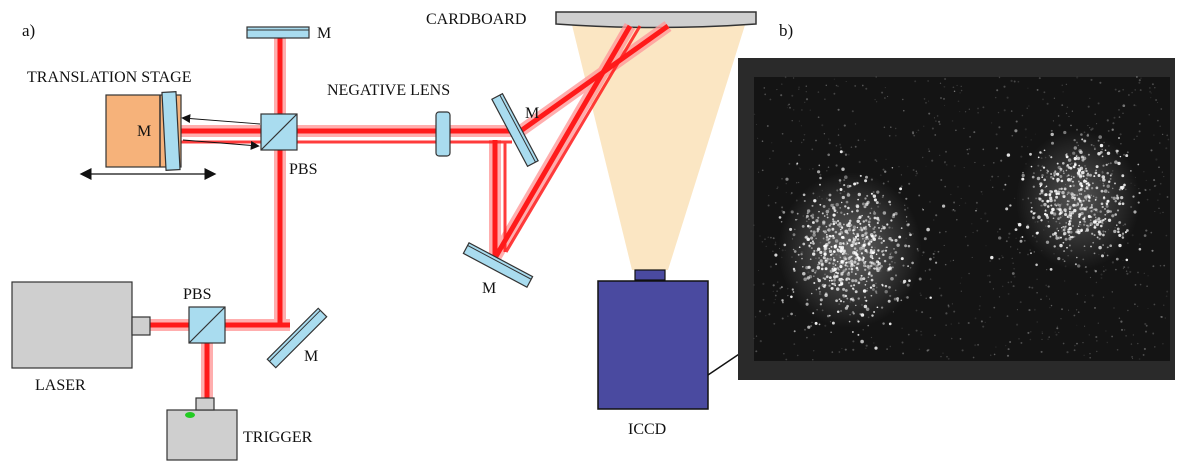 The image size is (1181, 461). What do you see at coordinates (498, 265) in the screenshot?
I see `mirror-lower-diagonal` at bounding box center [498, 265].